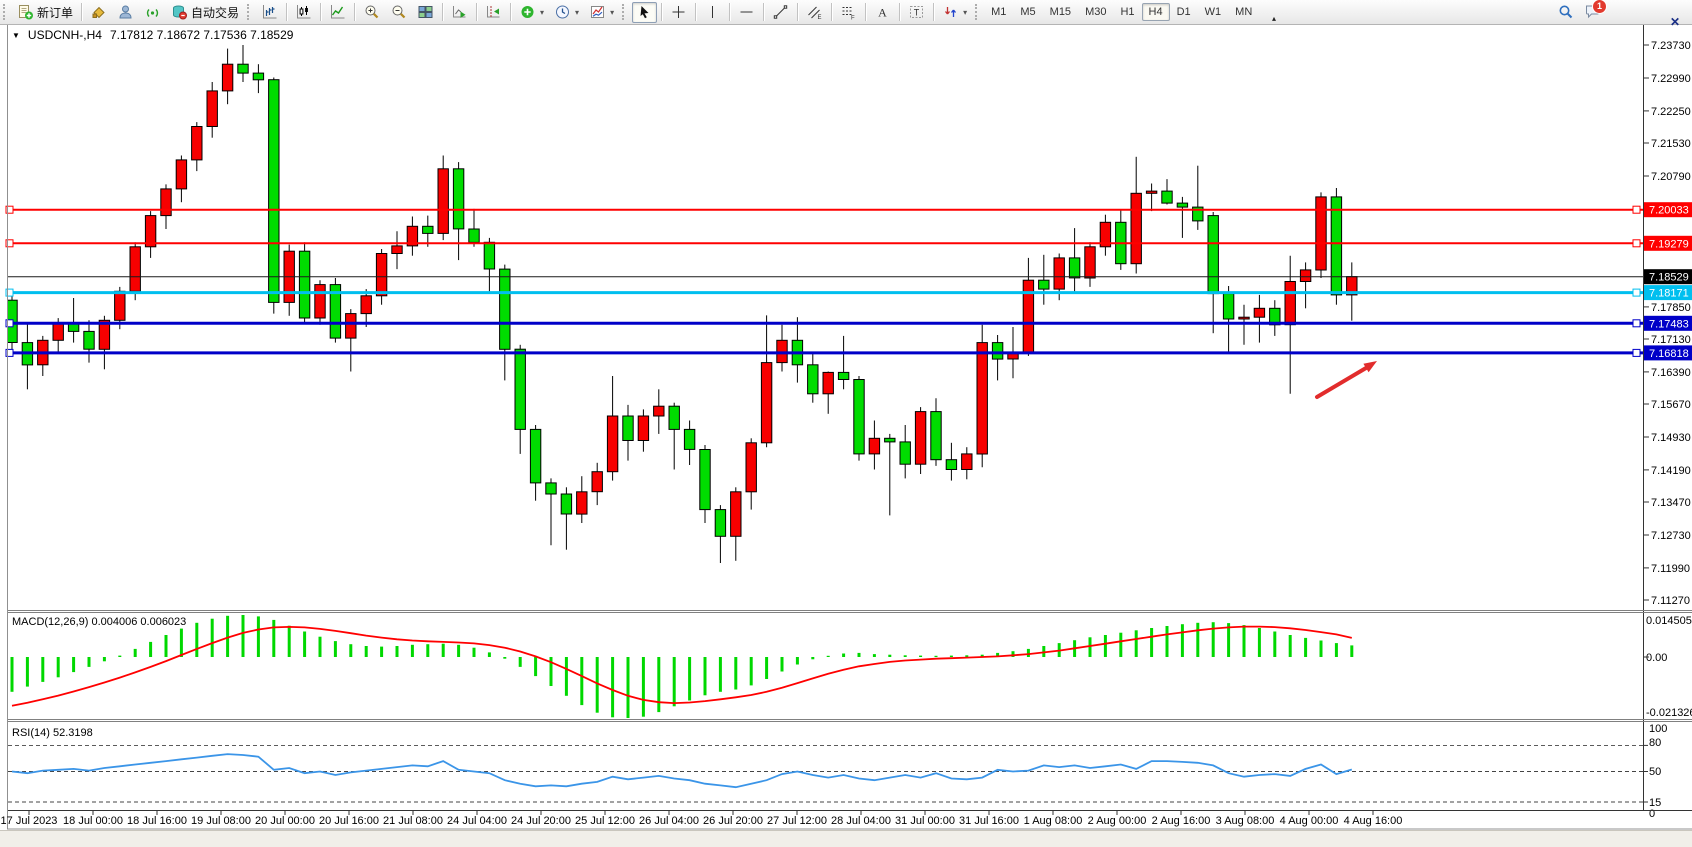 Image resolution: width=1692 pixels, height=847 pixels. What do you see at coordinates (712, 12) in the screenshot?
I see `vline-button` at bounding box center [712, 12].